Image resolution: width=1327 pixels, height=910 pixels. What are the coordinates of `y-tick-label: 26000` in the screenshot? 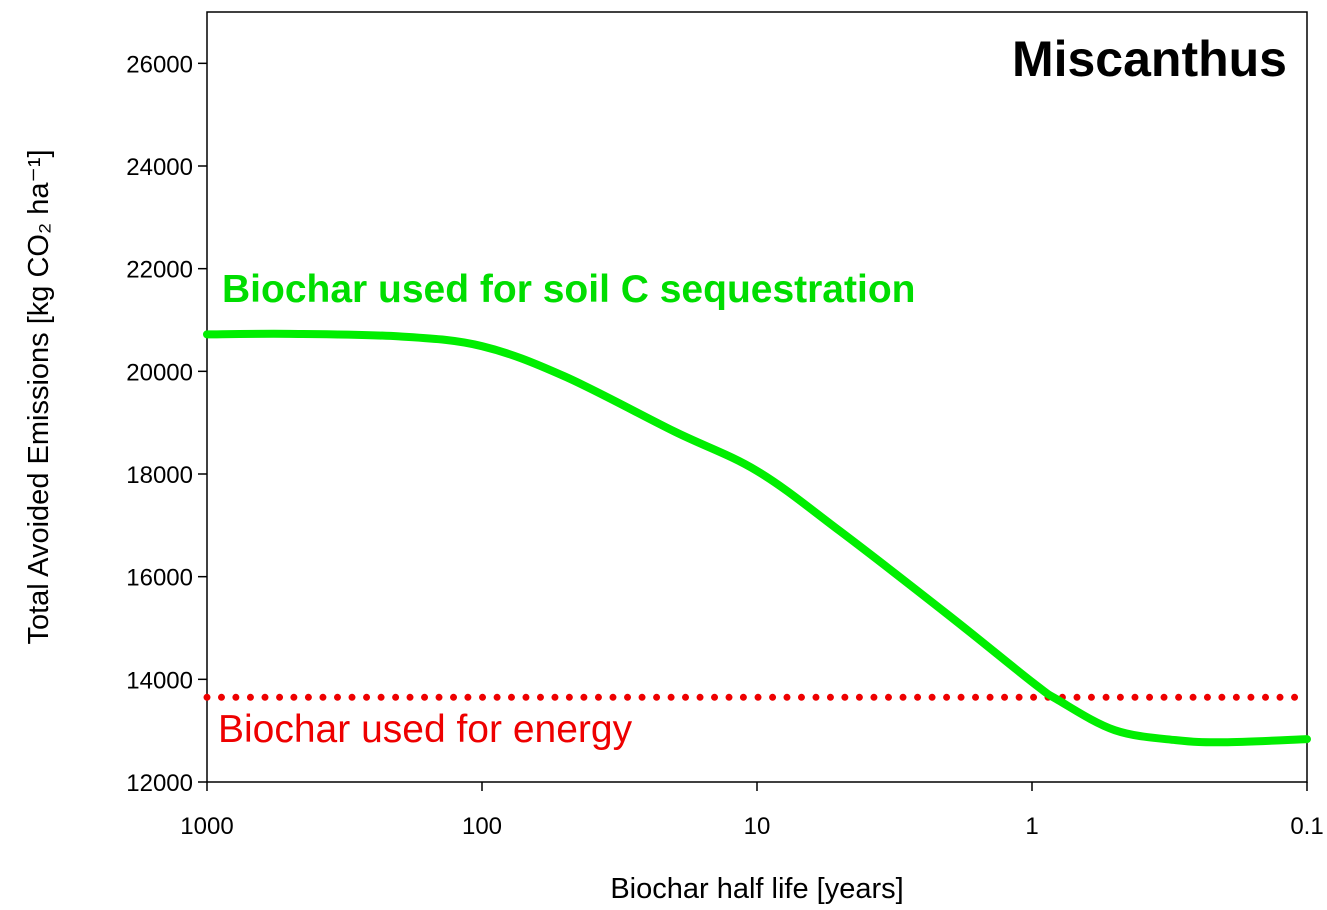 It's located at (159, 64).